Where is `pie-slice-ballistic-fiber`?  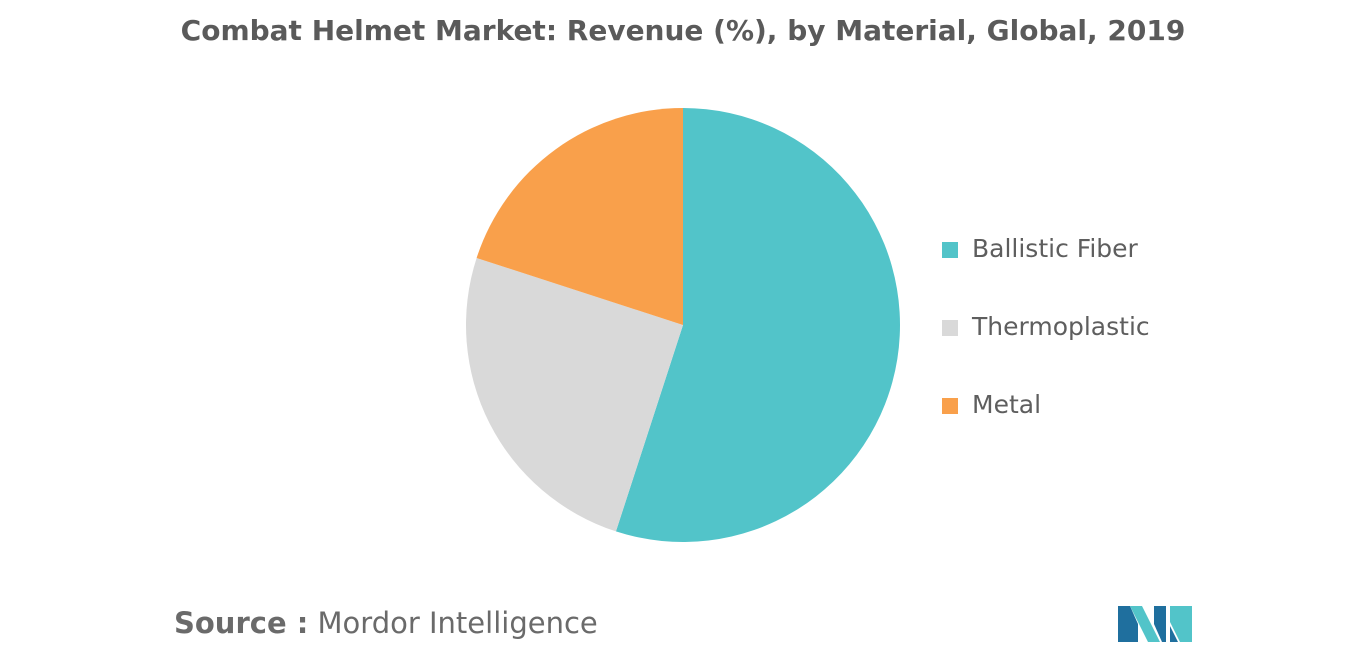 pie-slice-ballistic-fiber is located at coordinates (757, 325).